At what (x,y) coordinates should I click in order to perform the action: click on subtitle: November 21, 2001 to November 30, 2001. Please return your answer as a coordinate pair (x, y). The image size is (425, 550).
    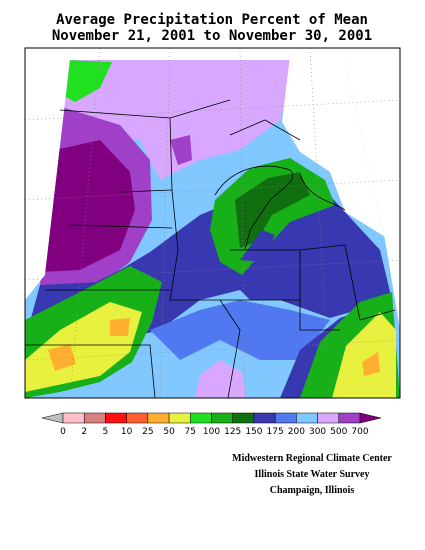
    Looking at the image, I should click on (212, 36).